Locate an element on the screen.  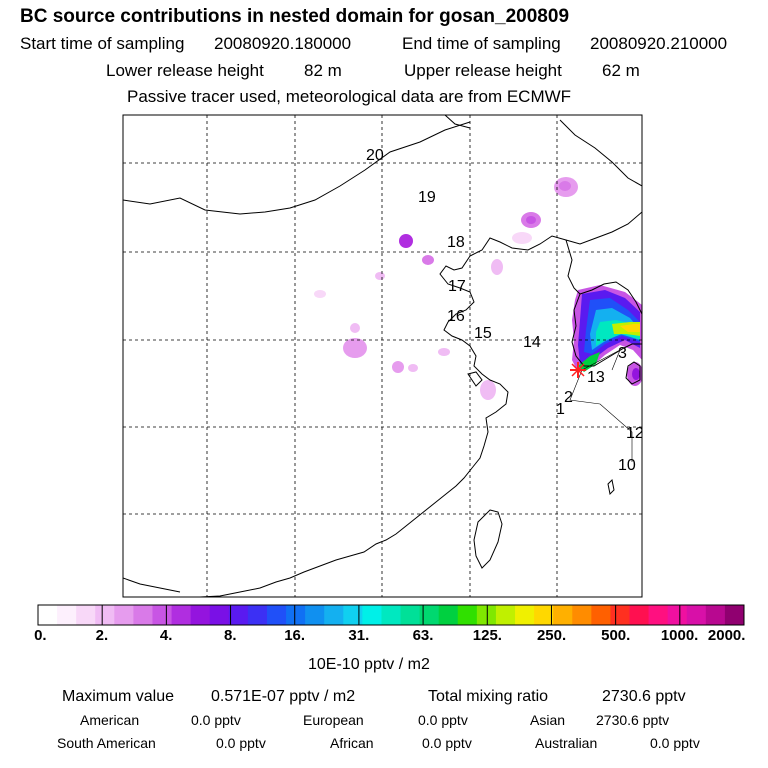
european-label: European is located at coordinates (333, 720).